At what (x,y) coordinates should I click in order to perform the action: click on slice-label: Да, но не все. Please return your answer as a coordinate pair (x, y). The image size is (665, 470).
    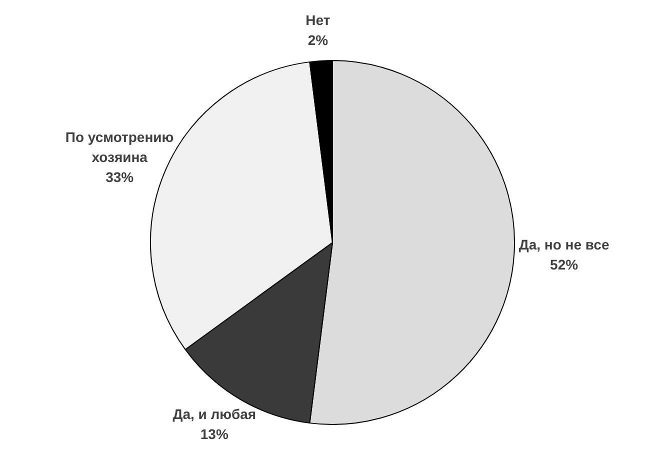
    Looking at the image, I should click on (564, 244).